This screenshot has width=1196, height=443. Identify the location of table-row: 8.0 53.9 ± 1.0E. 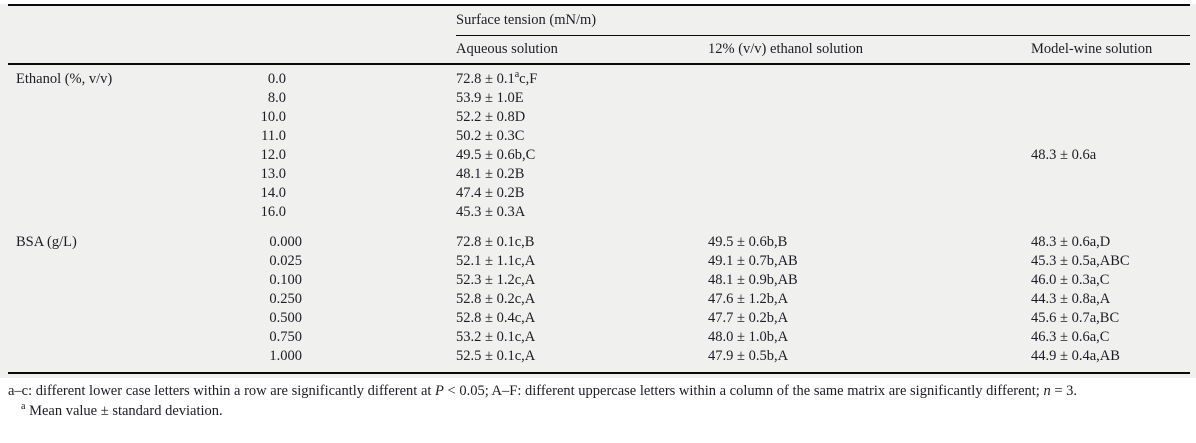
(599, 98).